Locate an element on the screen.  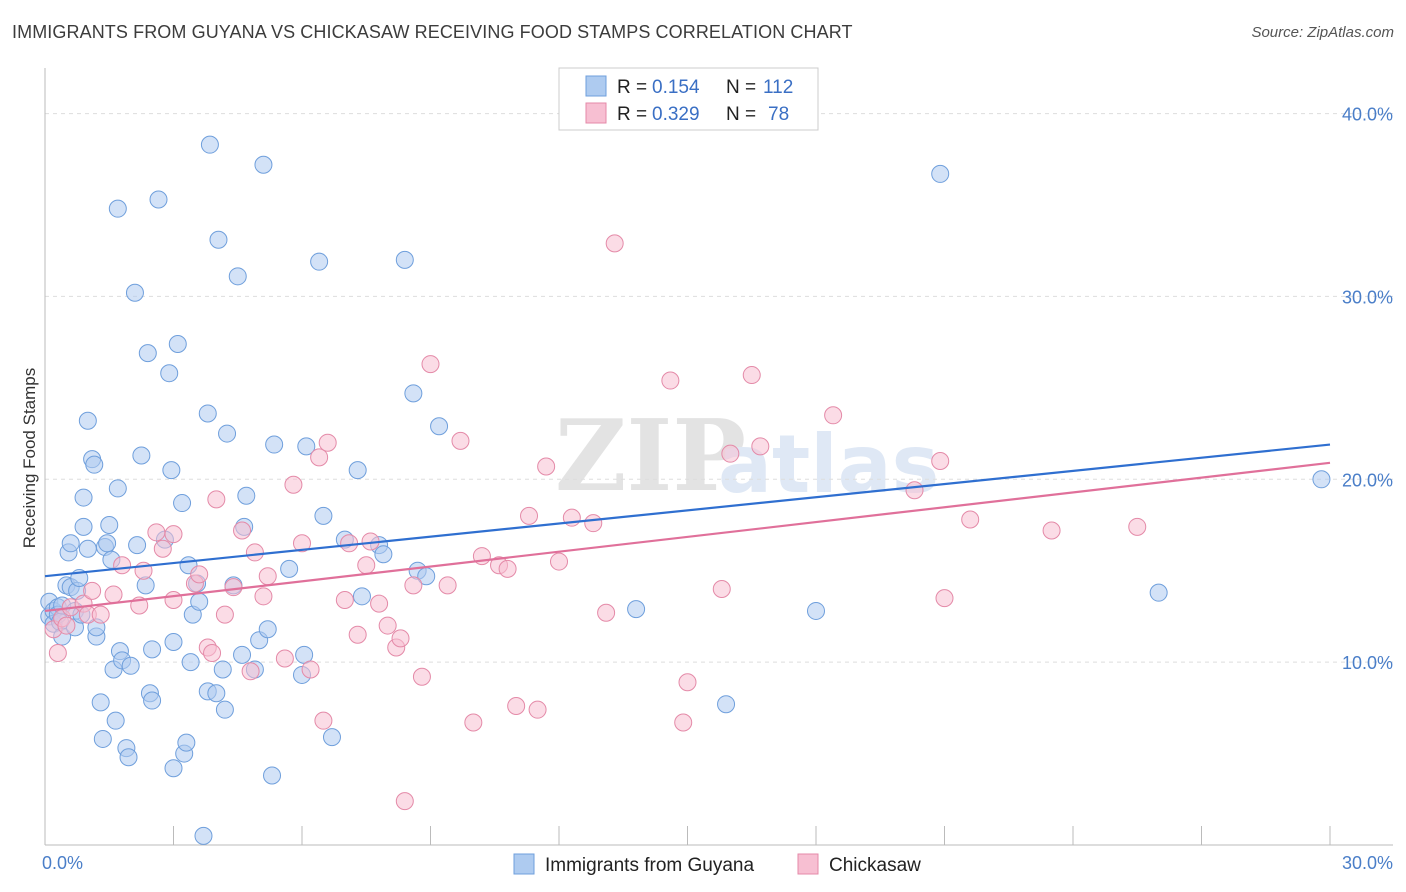
x-tick-label-min: 0.0% is located at coordinates (62, 863).